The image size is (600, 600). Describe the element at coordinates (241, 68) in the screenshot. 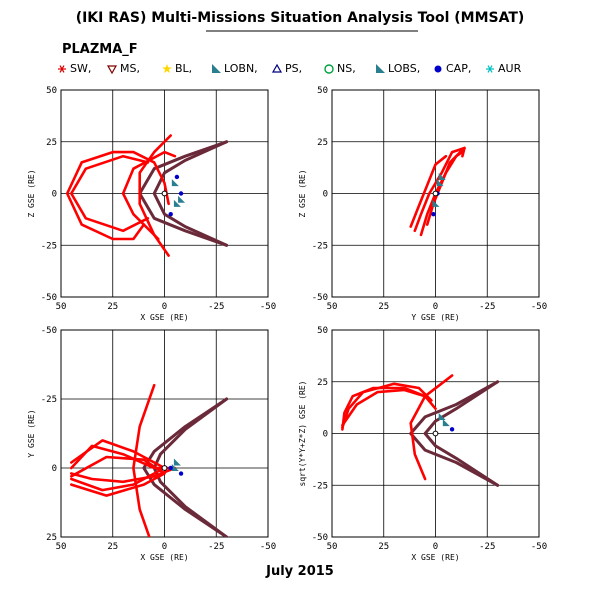

I see `legend-label: LOBN,` at that location.